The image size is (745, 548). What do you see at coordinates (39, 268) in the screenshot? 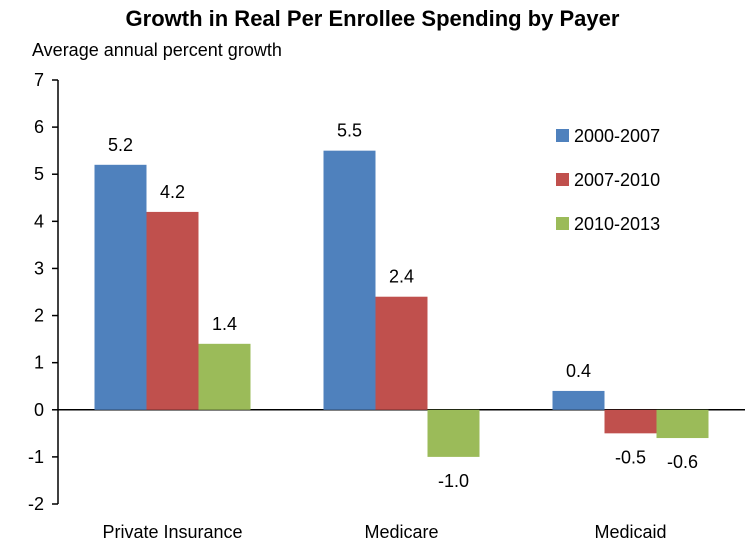
I see `y-tick-label: 3` at bounding box center [39, 268].